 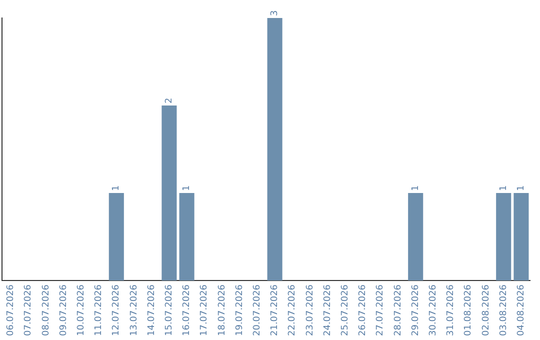 What do you see at coordinates (222, 310) in the screenshot?
I see `x-tick-label: 18.07.2026` at bounding box center [222, 310].